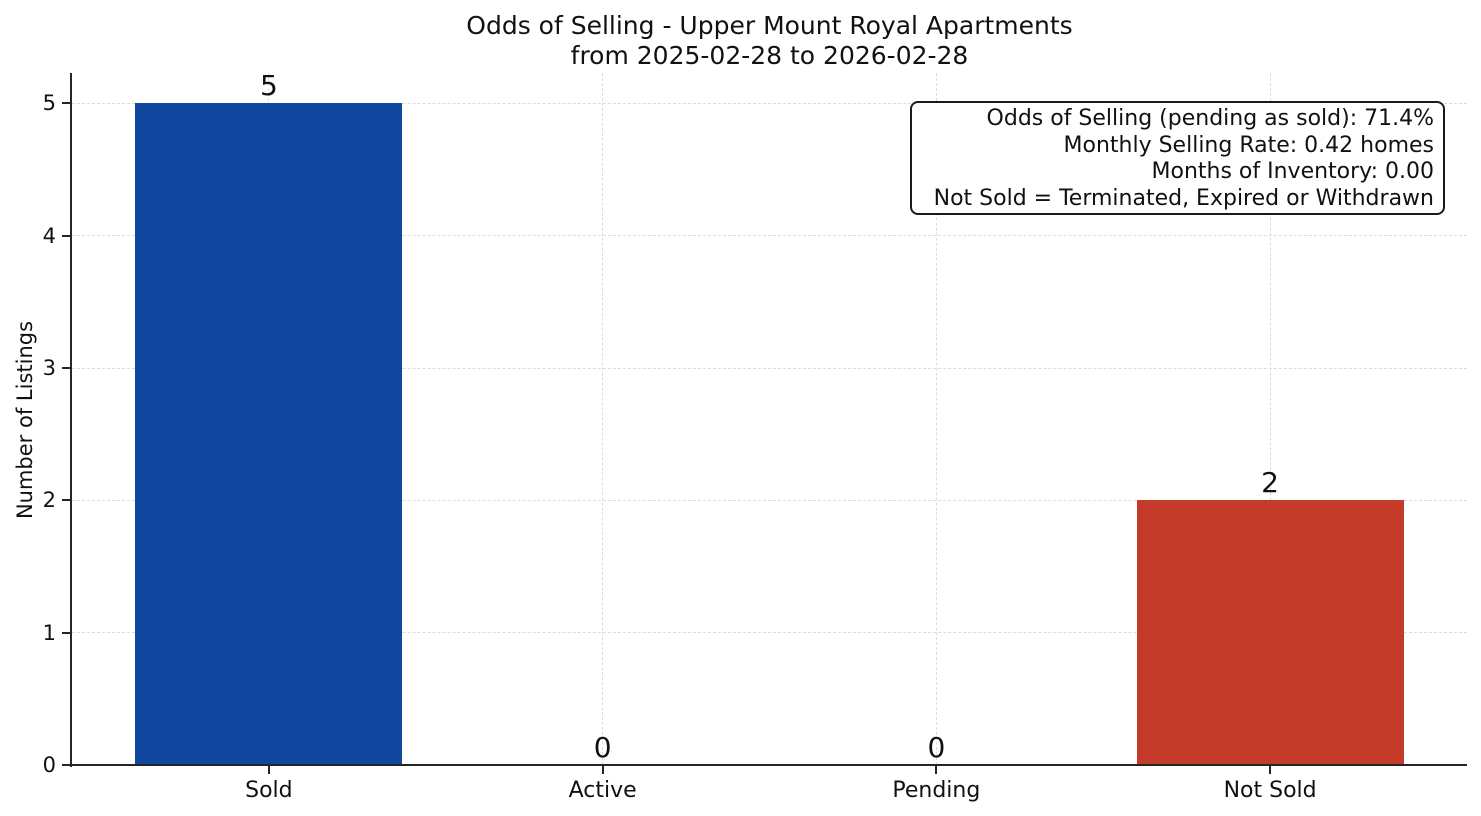 This screenshot has width=1481, height=816. I want to click on y-tick-label: 0, so click(49, 765).